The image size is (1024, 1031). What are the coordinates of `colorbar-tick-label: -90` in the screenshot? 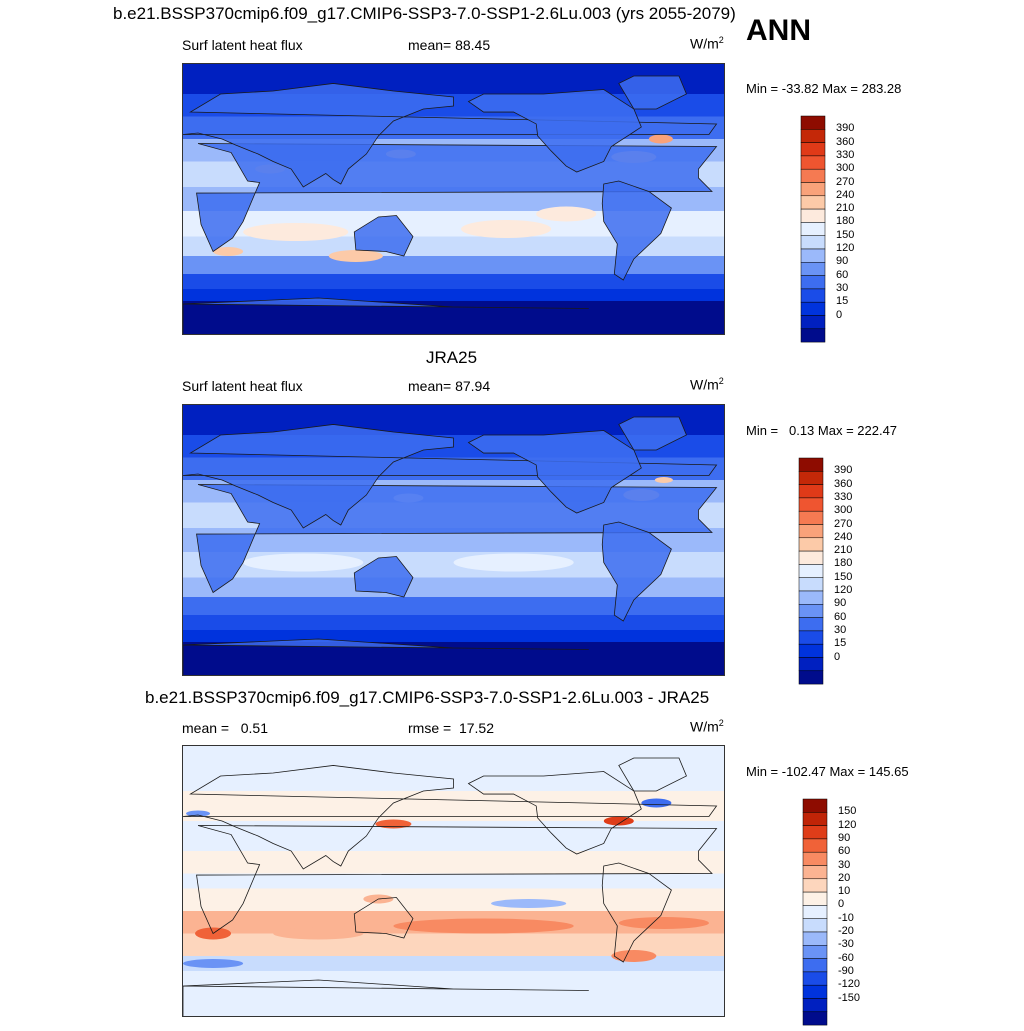 It's located at (846, 970).